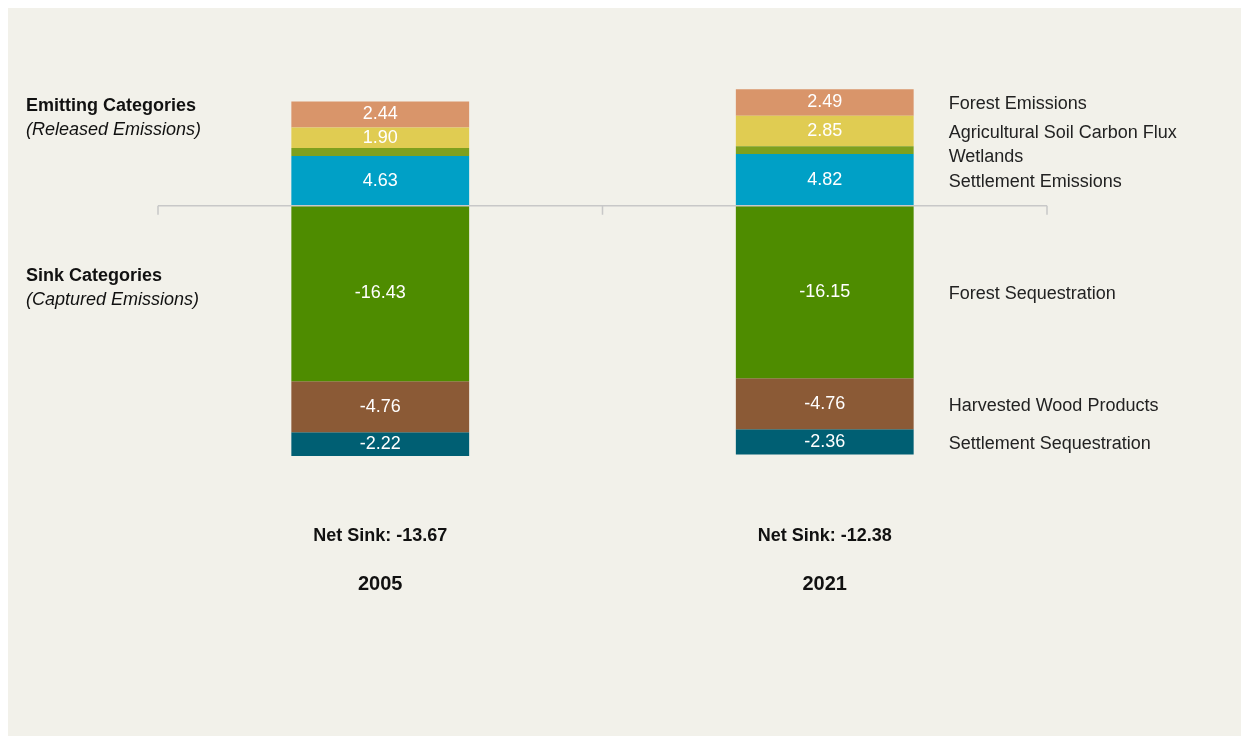 The width and height of the screenshot is (1249, 744). Describe the element at coordinates (1035, 180) in the screenshot. I see `series-label: Settlement Emissions` at that location.